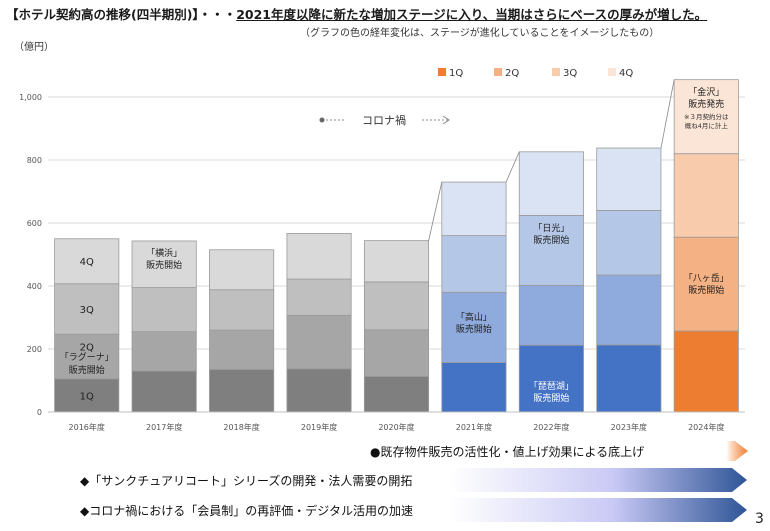  What do you see at coordinates (34, 223) in the screenshot?
I see `y-tick-label: 600` at bounding box center [34, 223].